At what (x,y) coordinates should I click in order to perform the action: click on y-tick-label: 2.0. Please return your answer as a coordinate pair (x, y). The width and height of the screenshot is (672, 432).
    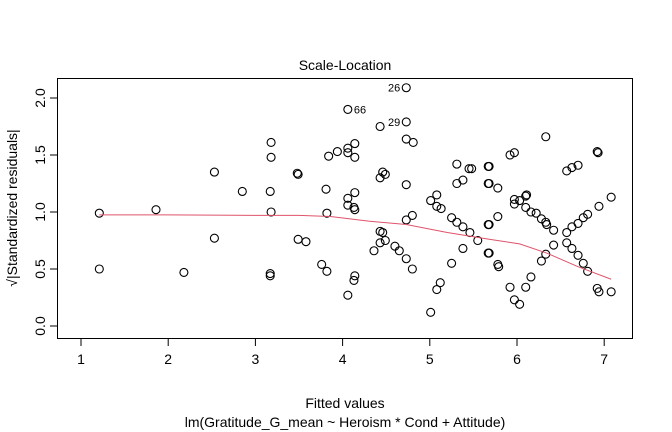
    Looking at the image, I should click on (40, 98).